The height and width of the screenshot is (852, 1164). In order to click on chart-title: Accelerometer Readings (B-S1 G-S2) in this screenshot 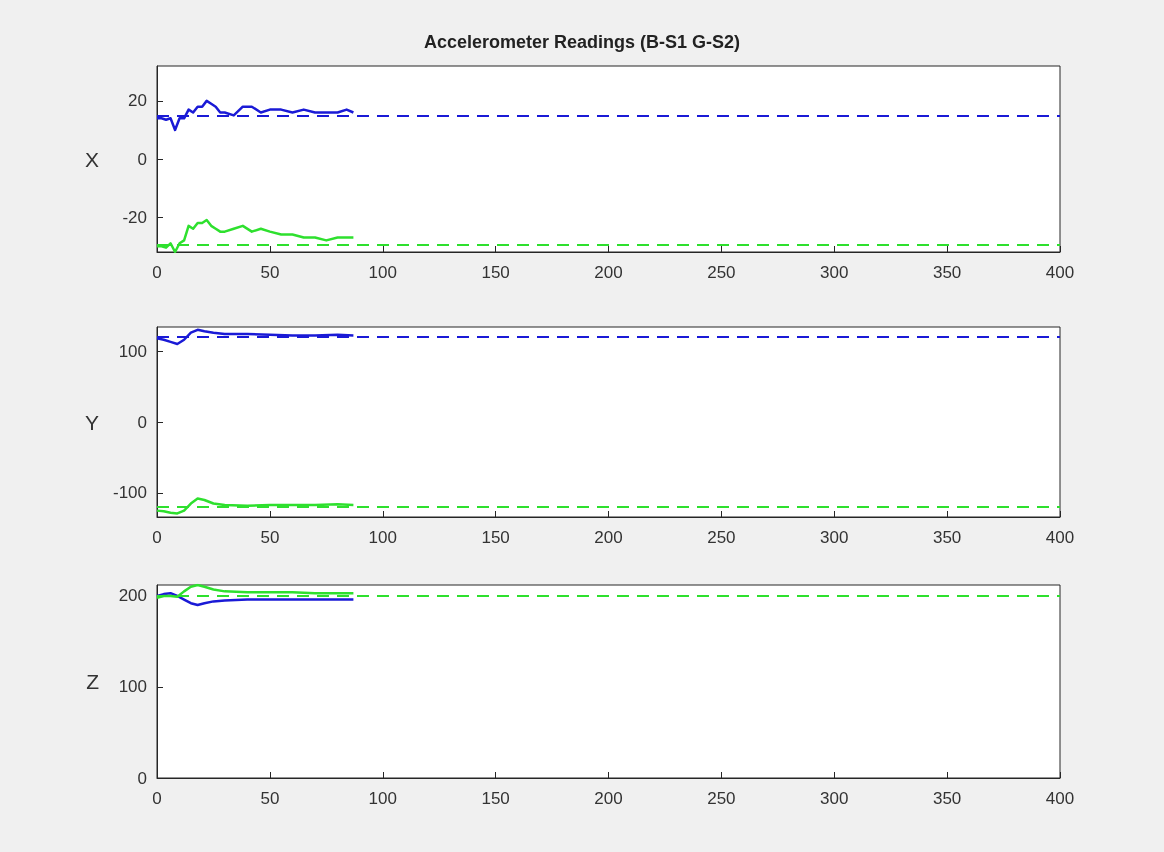, I will do `click(582, 42)`.